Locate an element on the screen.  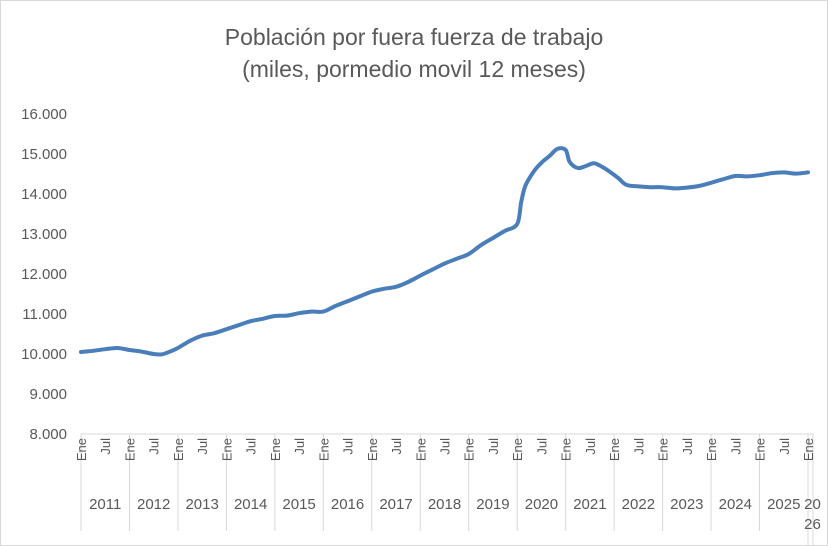
year-label: 2017 is located at coordinates (395, 504).